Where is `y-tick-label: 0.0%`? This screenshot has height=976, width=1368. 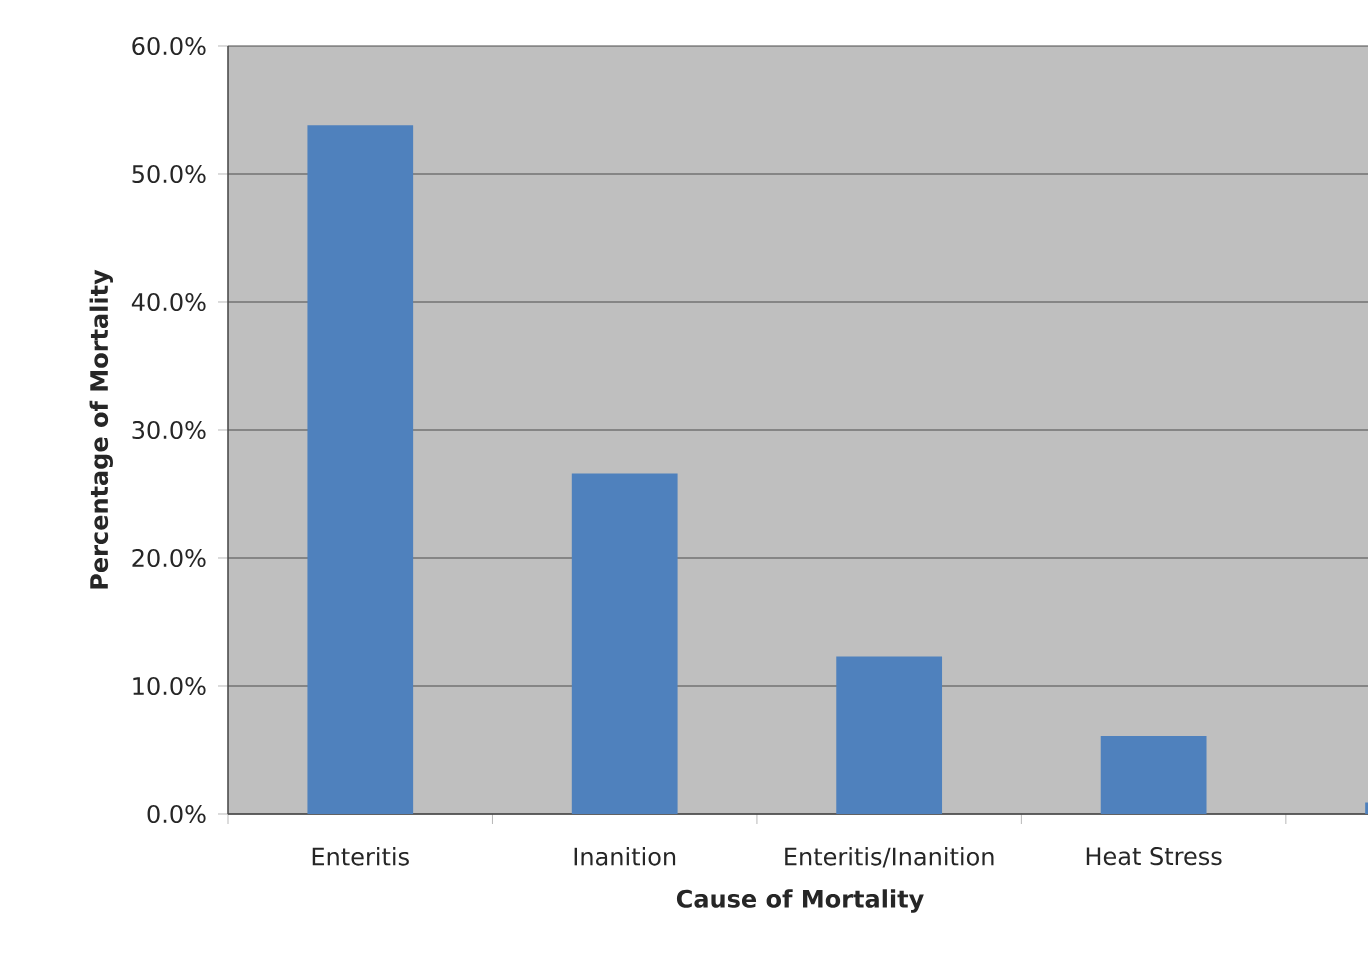
y-tick-label: 0.0% is located at coordinates (176, 814).